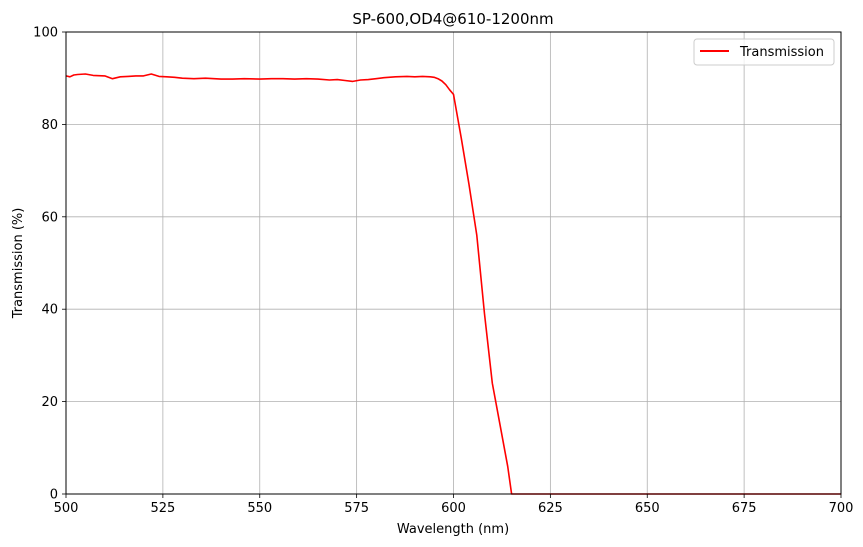 This screenshot has height=547, width=863. I want to click on x-axis-ticks: 500 525 550 575 600 625 650 675 700, so click(454, 505).